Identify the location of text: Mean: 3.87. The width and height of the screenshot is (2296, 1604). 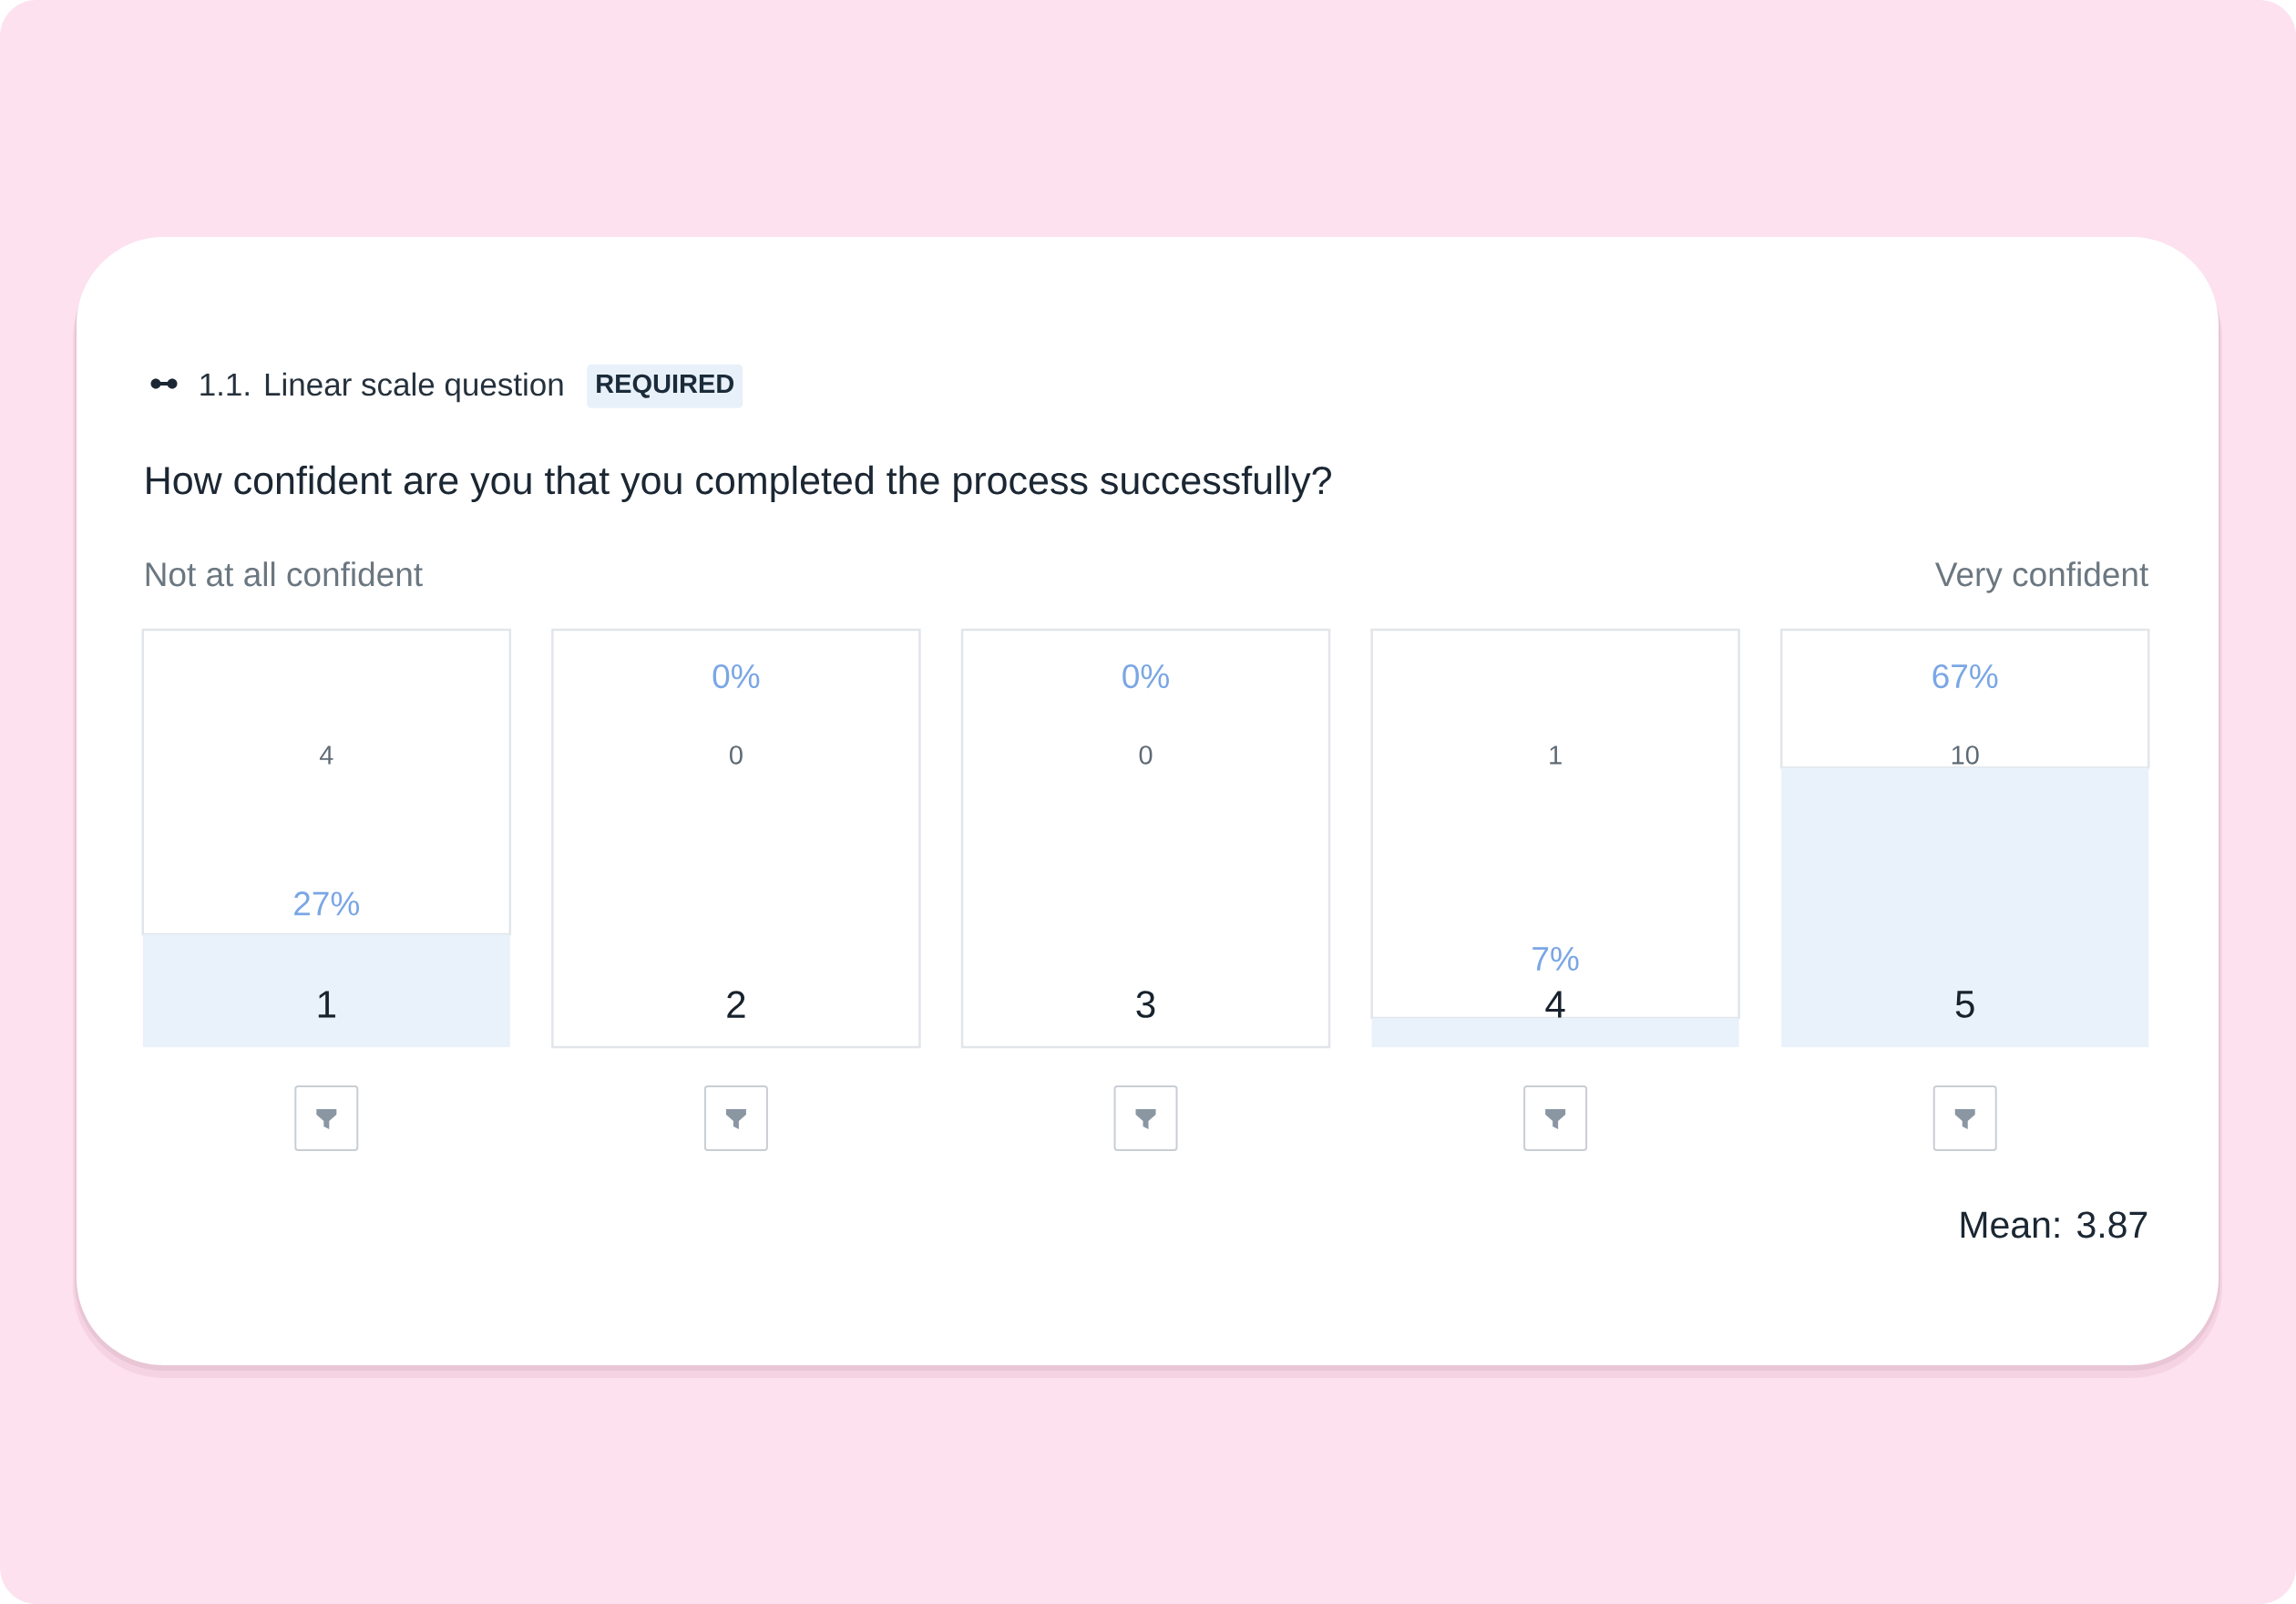
(2054, 1225).